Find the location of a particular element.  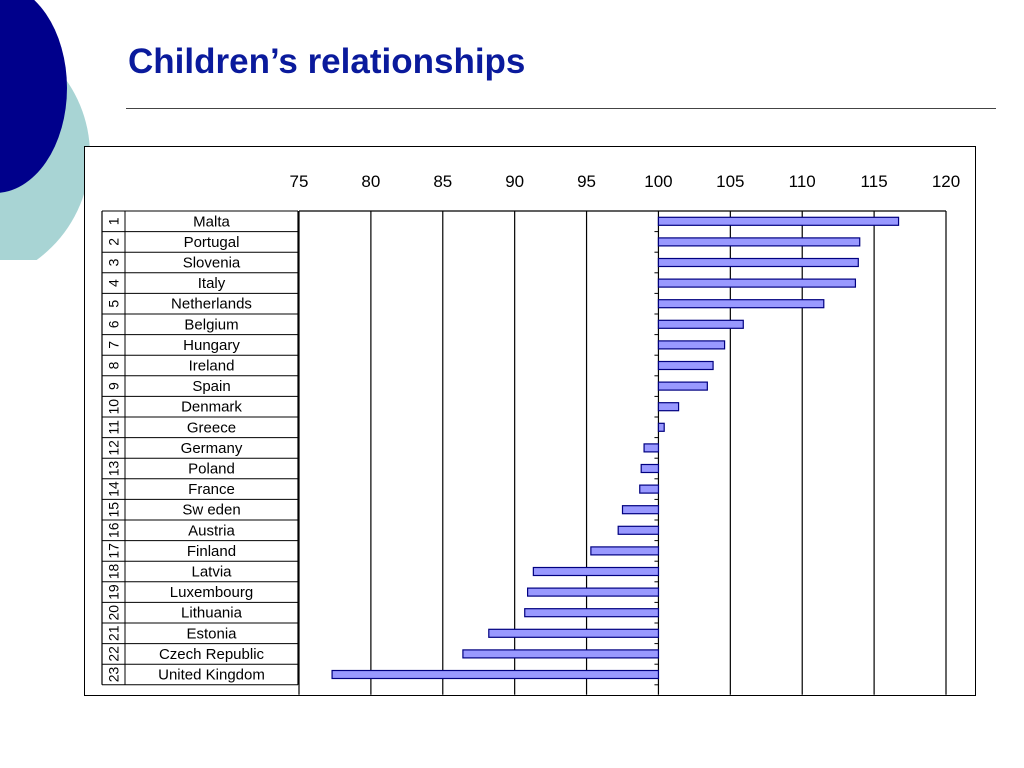

rank-label: 14 is located at coordinates (114, 489).